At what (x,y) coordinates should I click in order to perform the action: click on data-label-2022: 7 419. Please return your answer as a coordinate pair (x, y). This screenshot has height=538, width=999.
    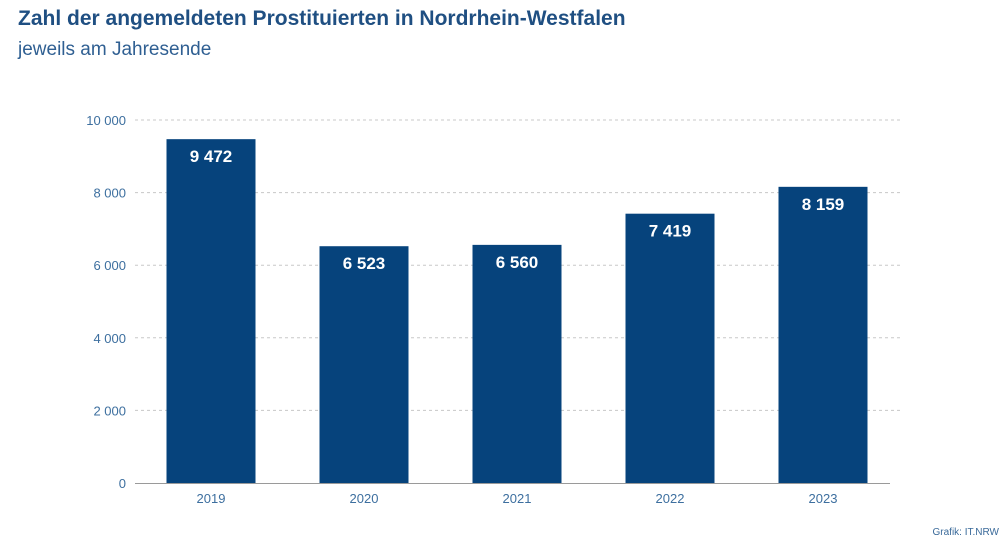
    Looking at the image, I should click on (670, 231).